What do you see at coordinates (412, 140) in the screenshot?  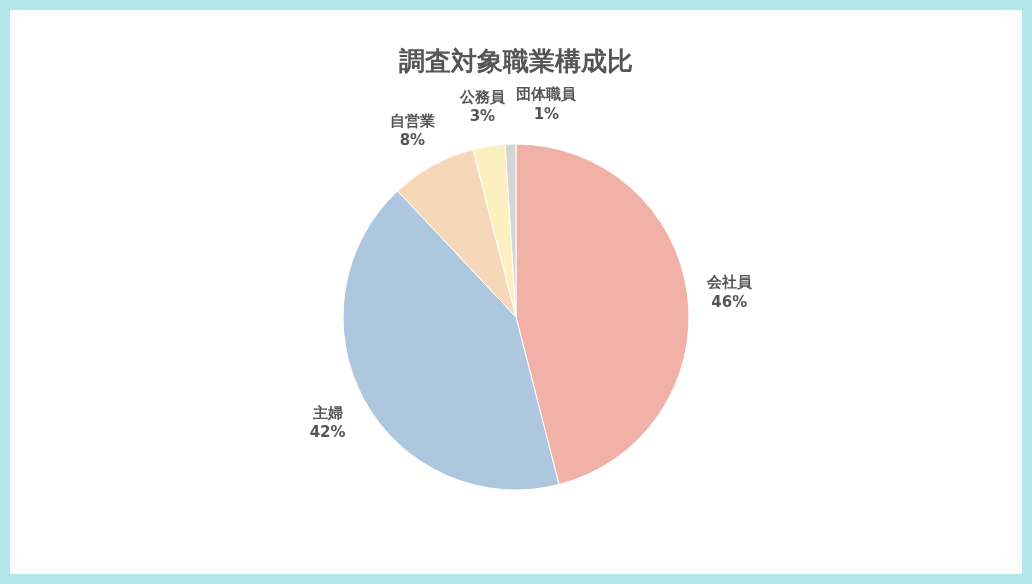 I see `data-label: 8%` at bounding box center [412, 140].